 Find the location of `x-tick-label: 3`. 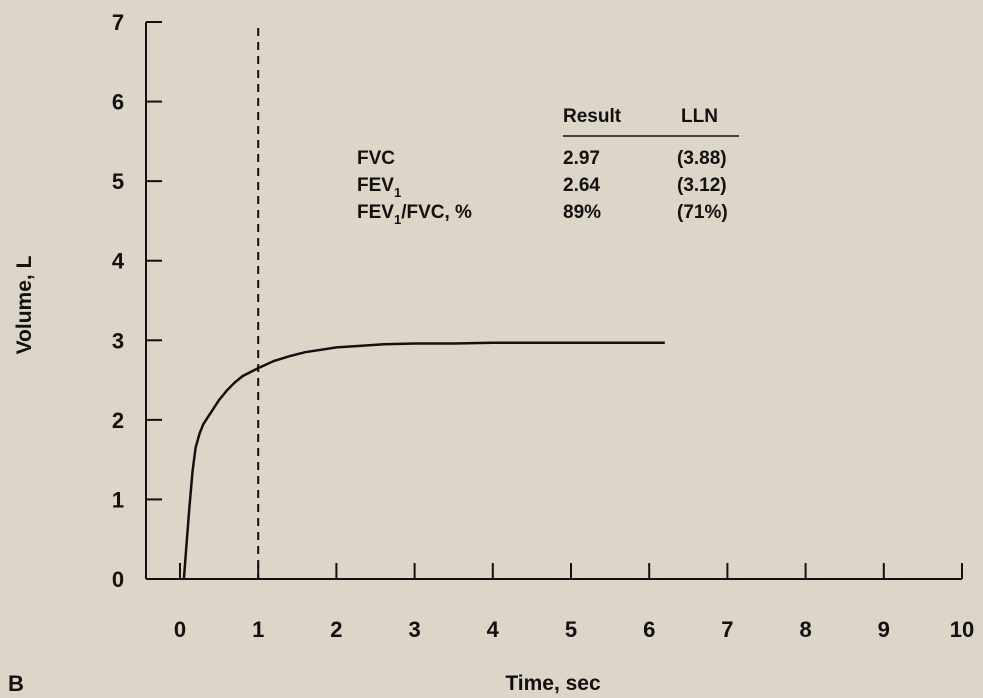

x-tick-label: 3 is located at coordinates (414, 629).